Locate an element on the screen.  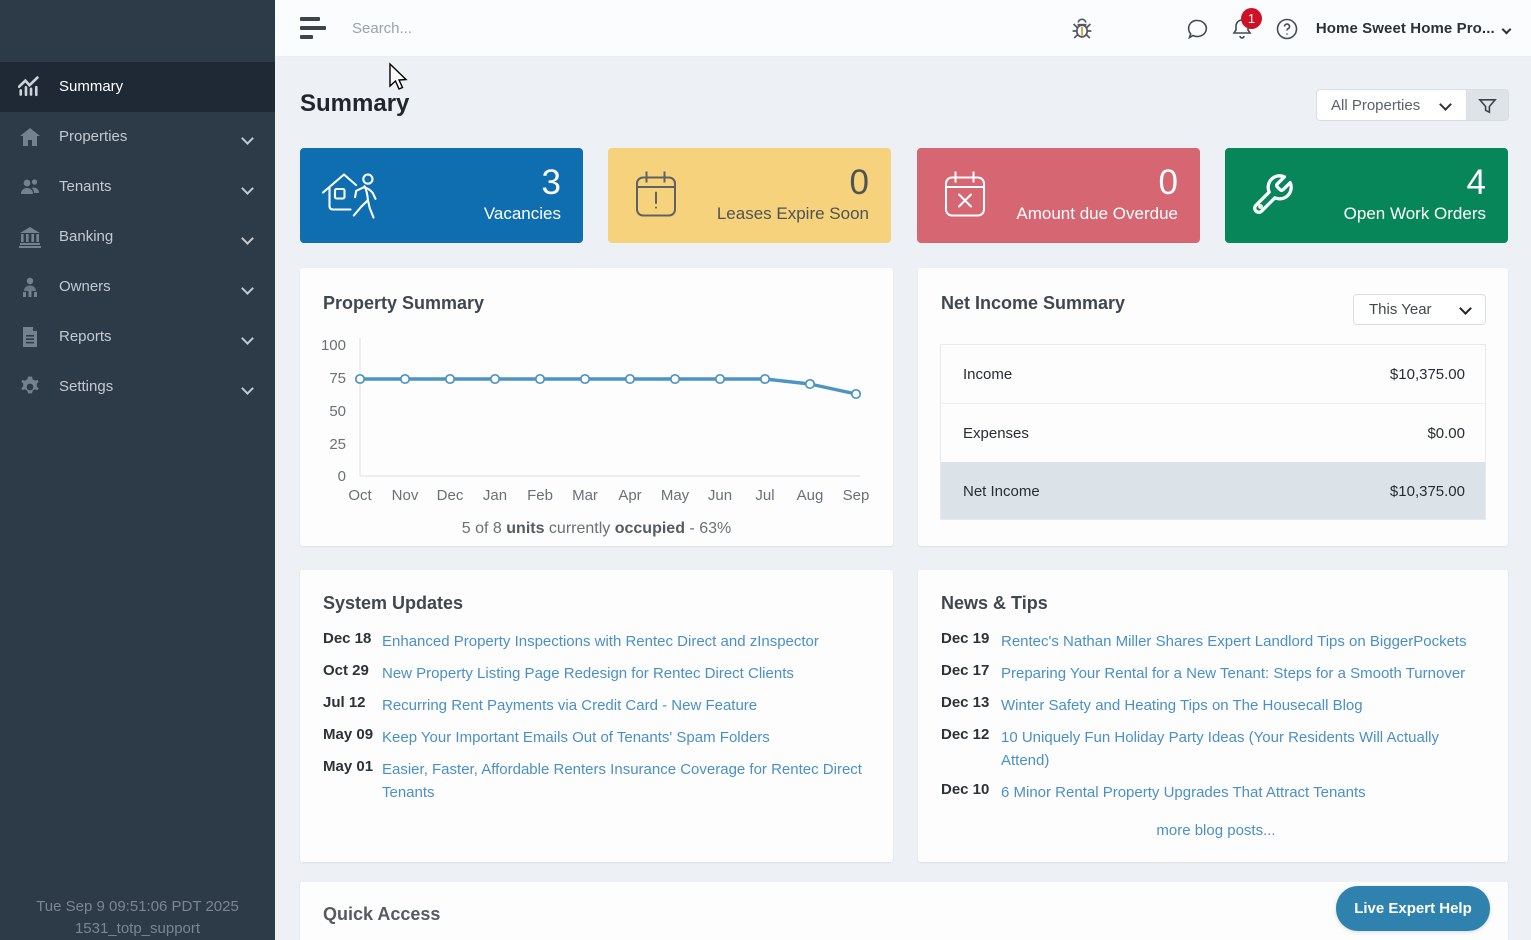
svg-text: 25 is located at coordinates (337, 444).